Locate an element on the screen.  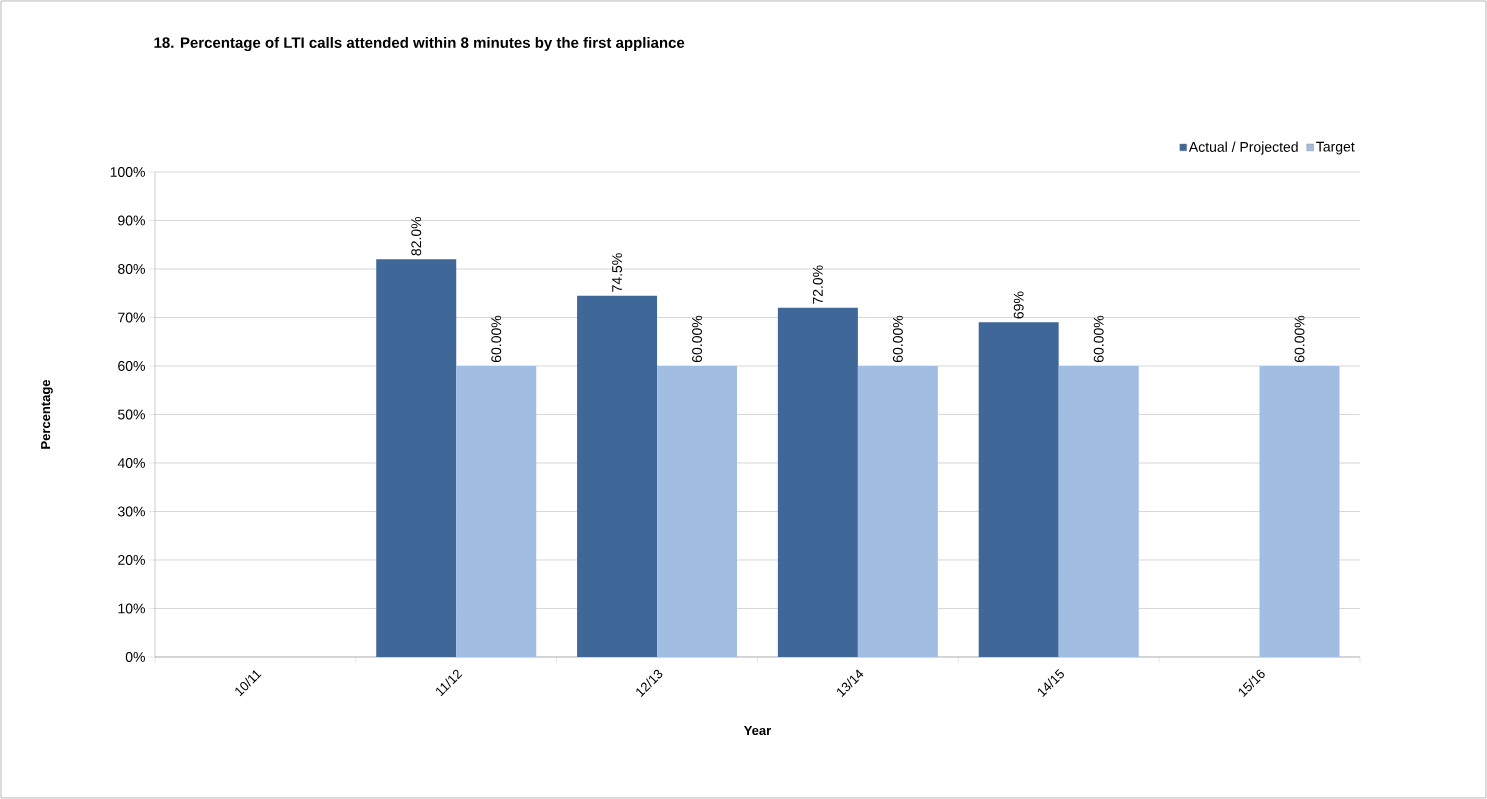
data-label: 74.5% is located at coordinates (617, 272).